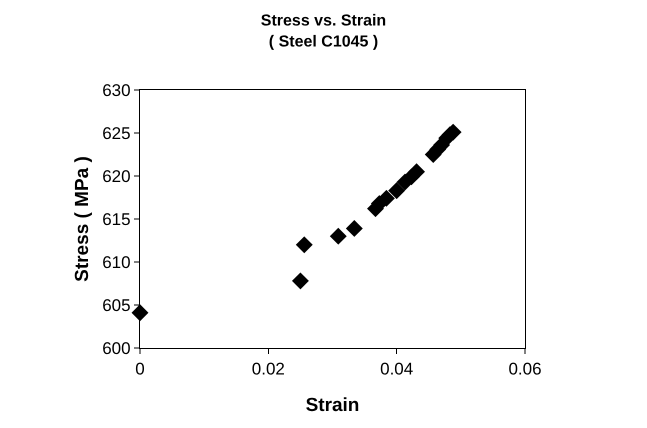 This screenshot has width=647, height=428. What do you see at coordinates (116, 219) in the screenshot?
I see `y-tick-label: 615` at bounding box center [116, 219].